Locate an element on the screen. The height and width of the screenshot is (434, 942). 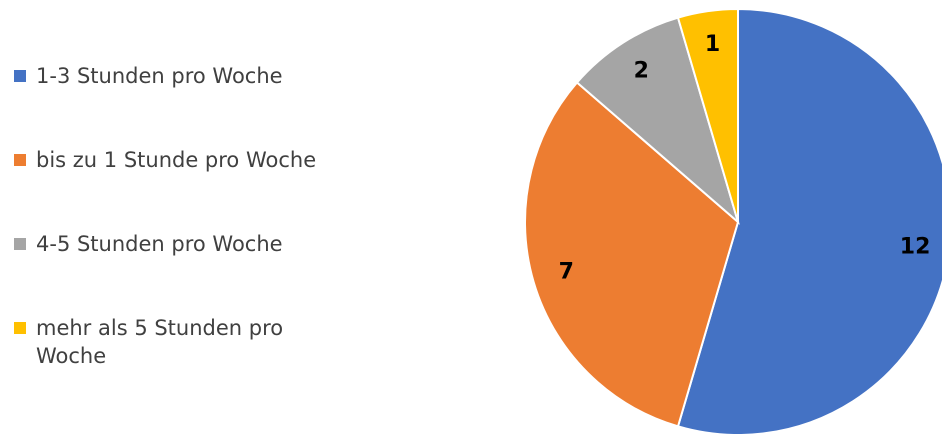
data-label: 1 is located at coordinates (712, 44).